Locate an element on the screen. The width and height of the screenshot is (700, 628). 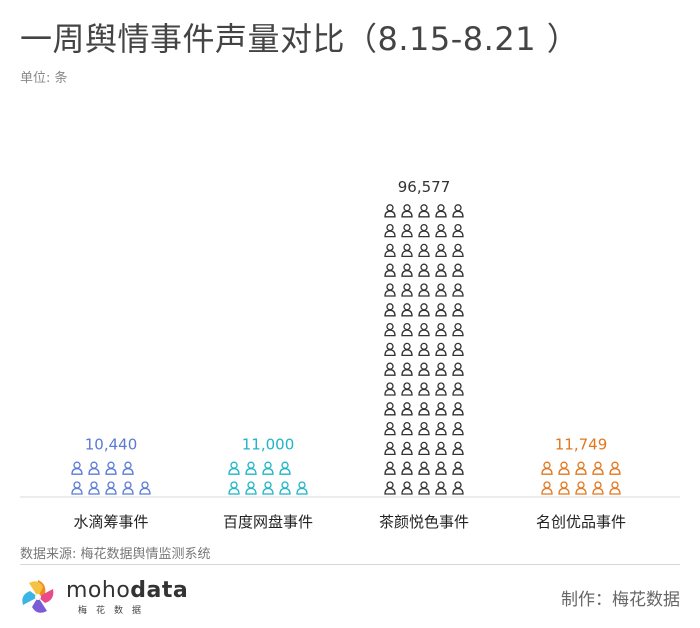
data-source: 数据来源: 梅花数据舆情监测系统 is located at coordinates (115, 554).